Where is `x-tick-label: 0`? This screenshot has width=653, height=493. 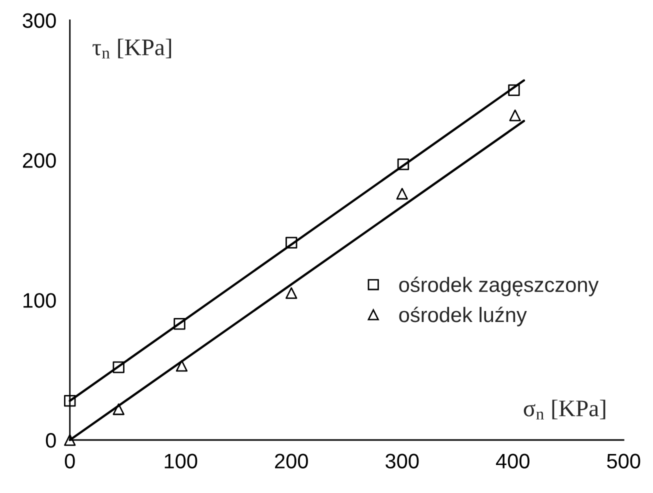
x-tick-label: 0 is located at coordinates (69, 461).